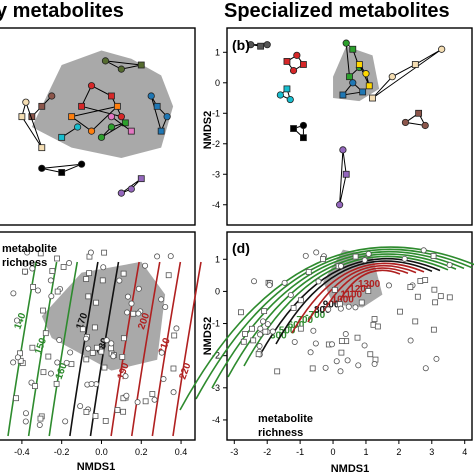 The width and height of the screenshot is (474, 474). I want to click on panel-d-contour-label: 1200, so click(360, 289).